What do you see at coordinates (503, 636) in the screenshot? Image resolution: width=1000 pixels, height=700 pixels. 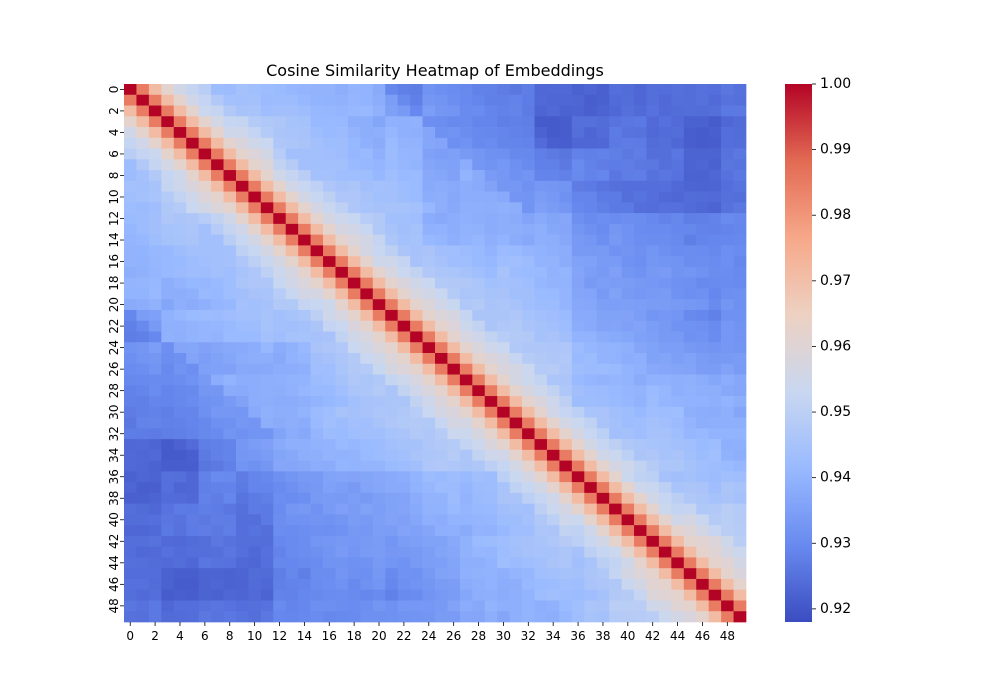 I see `x-tick-label: 30` at bounding box center [503, 636].